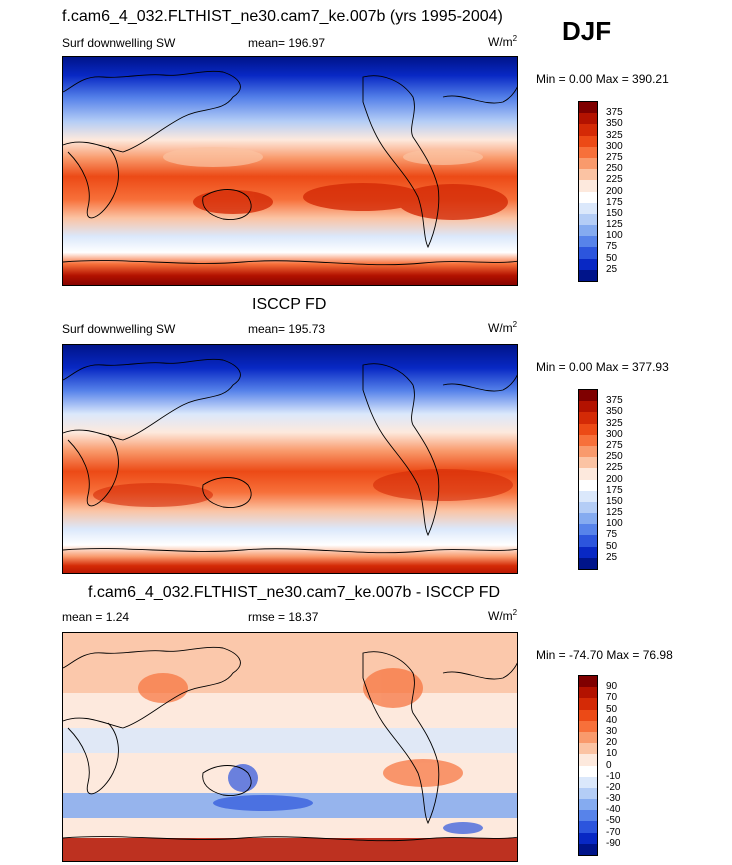 The image size is (732, 865). Describe the element at coordinates (612, 687) in the screenshot. I see `colorbar-tick-label: 90` at that location.